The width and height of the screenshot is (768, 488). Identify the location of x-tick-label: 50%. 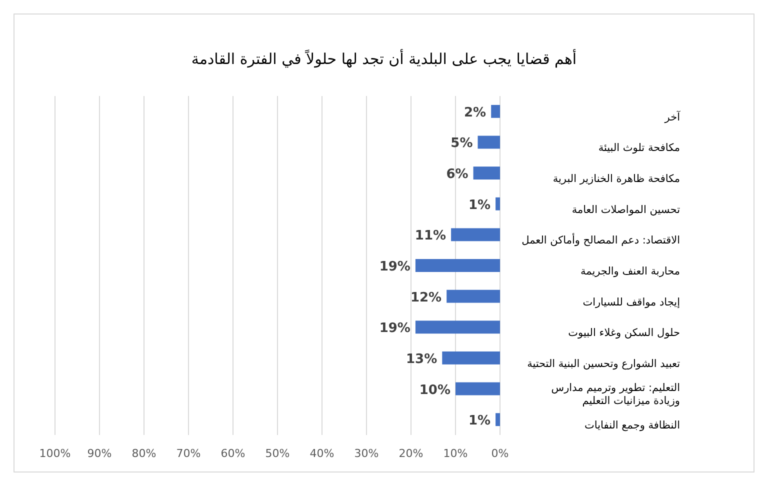
(277, 453).